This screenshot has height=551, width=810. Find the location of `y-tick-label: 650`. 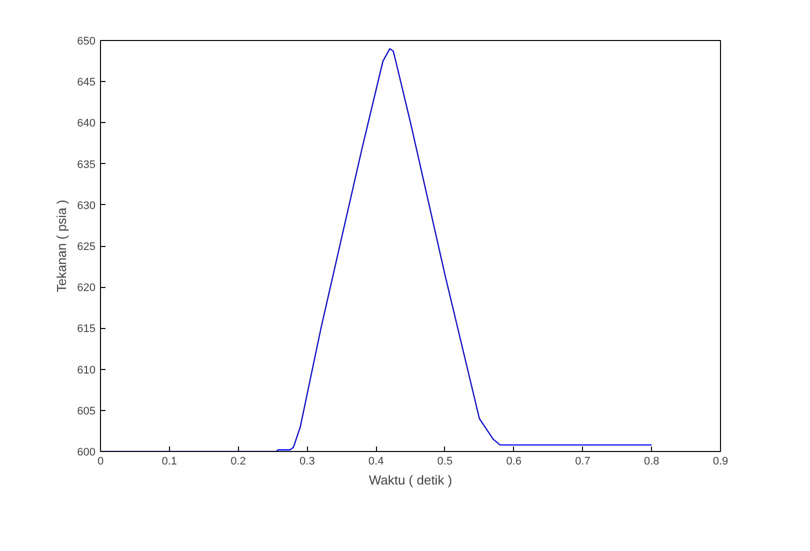

y-tick-label: 650 is located at coordinates (86, 42).